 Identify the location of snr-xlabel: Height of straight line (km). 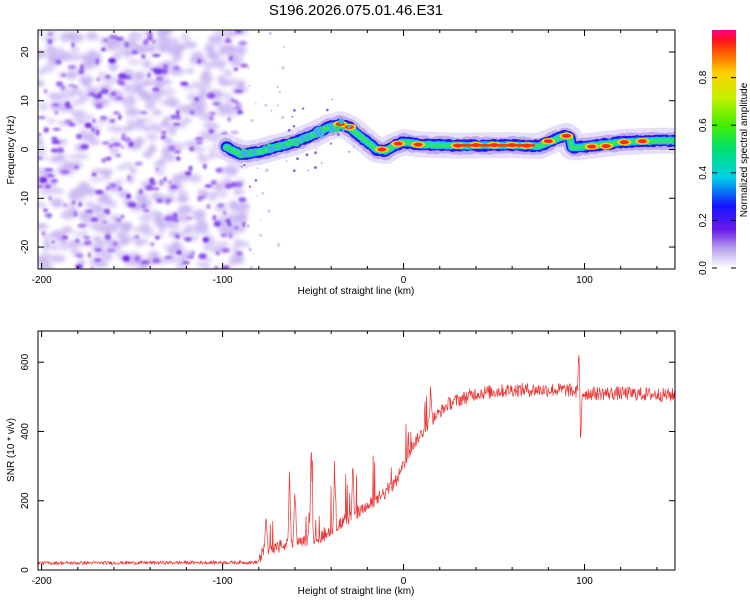
(356, 591).